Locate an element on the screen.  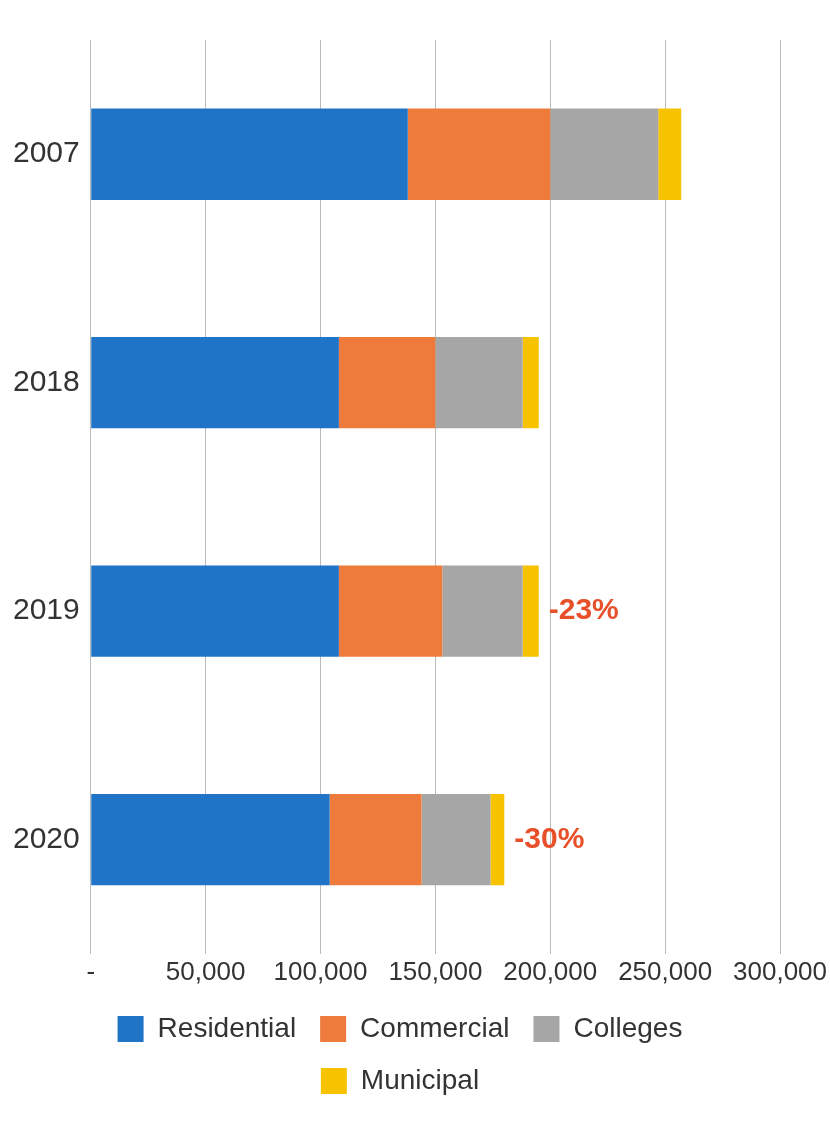
x-tick-label: 100,000 is located at coordinates (320, 970).